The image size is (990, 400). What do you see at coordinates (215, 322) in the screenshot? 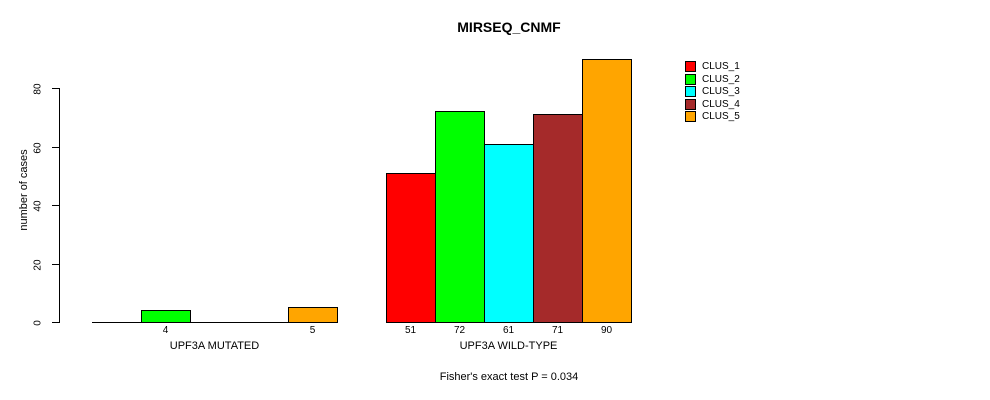
I see `x-baseline` at bounding box center [215, 322].